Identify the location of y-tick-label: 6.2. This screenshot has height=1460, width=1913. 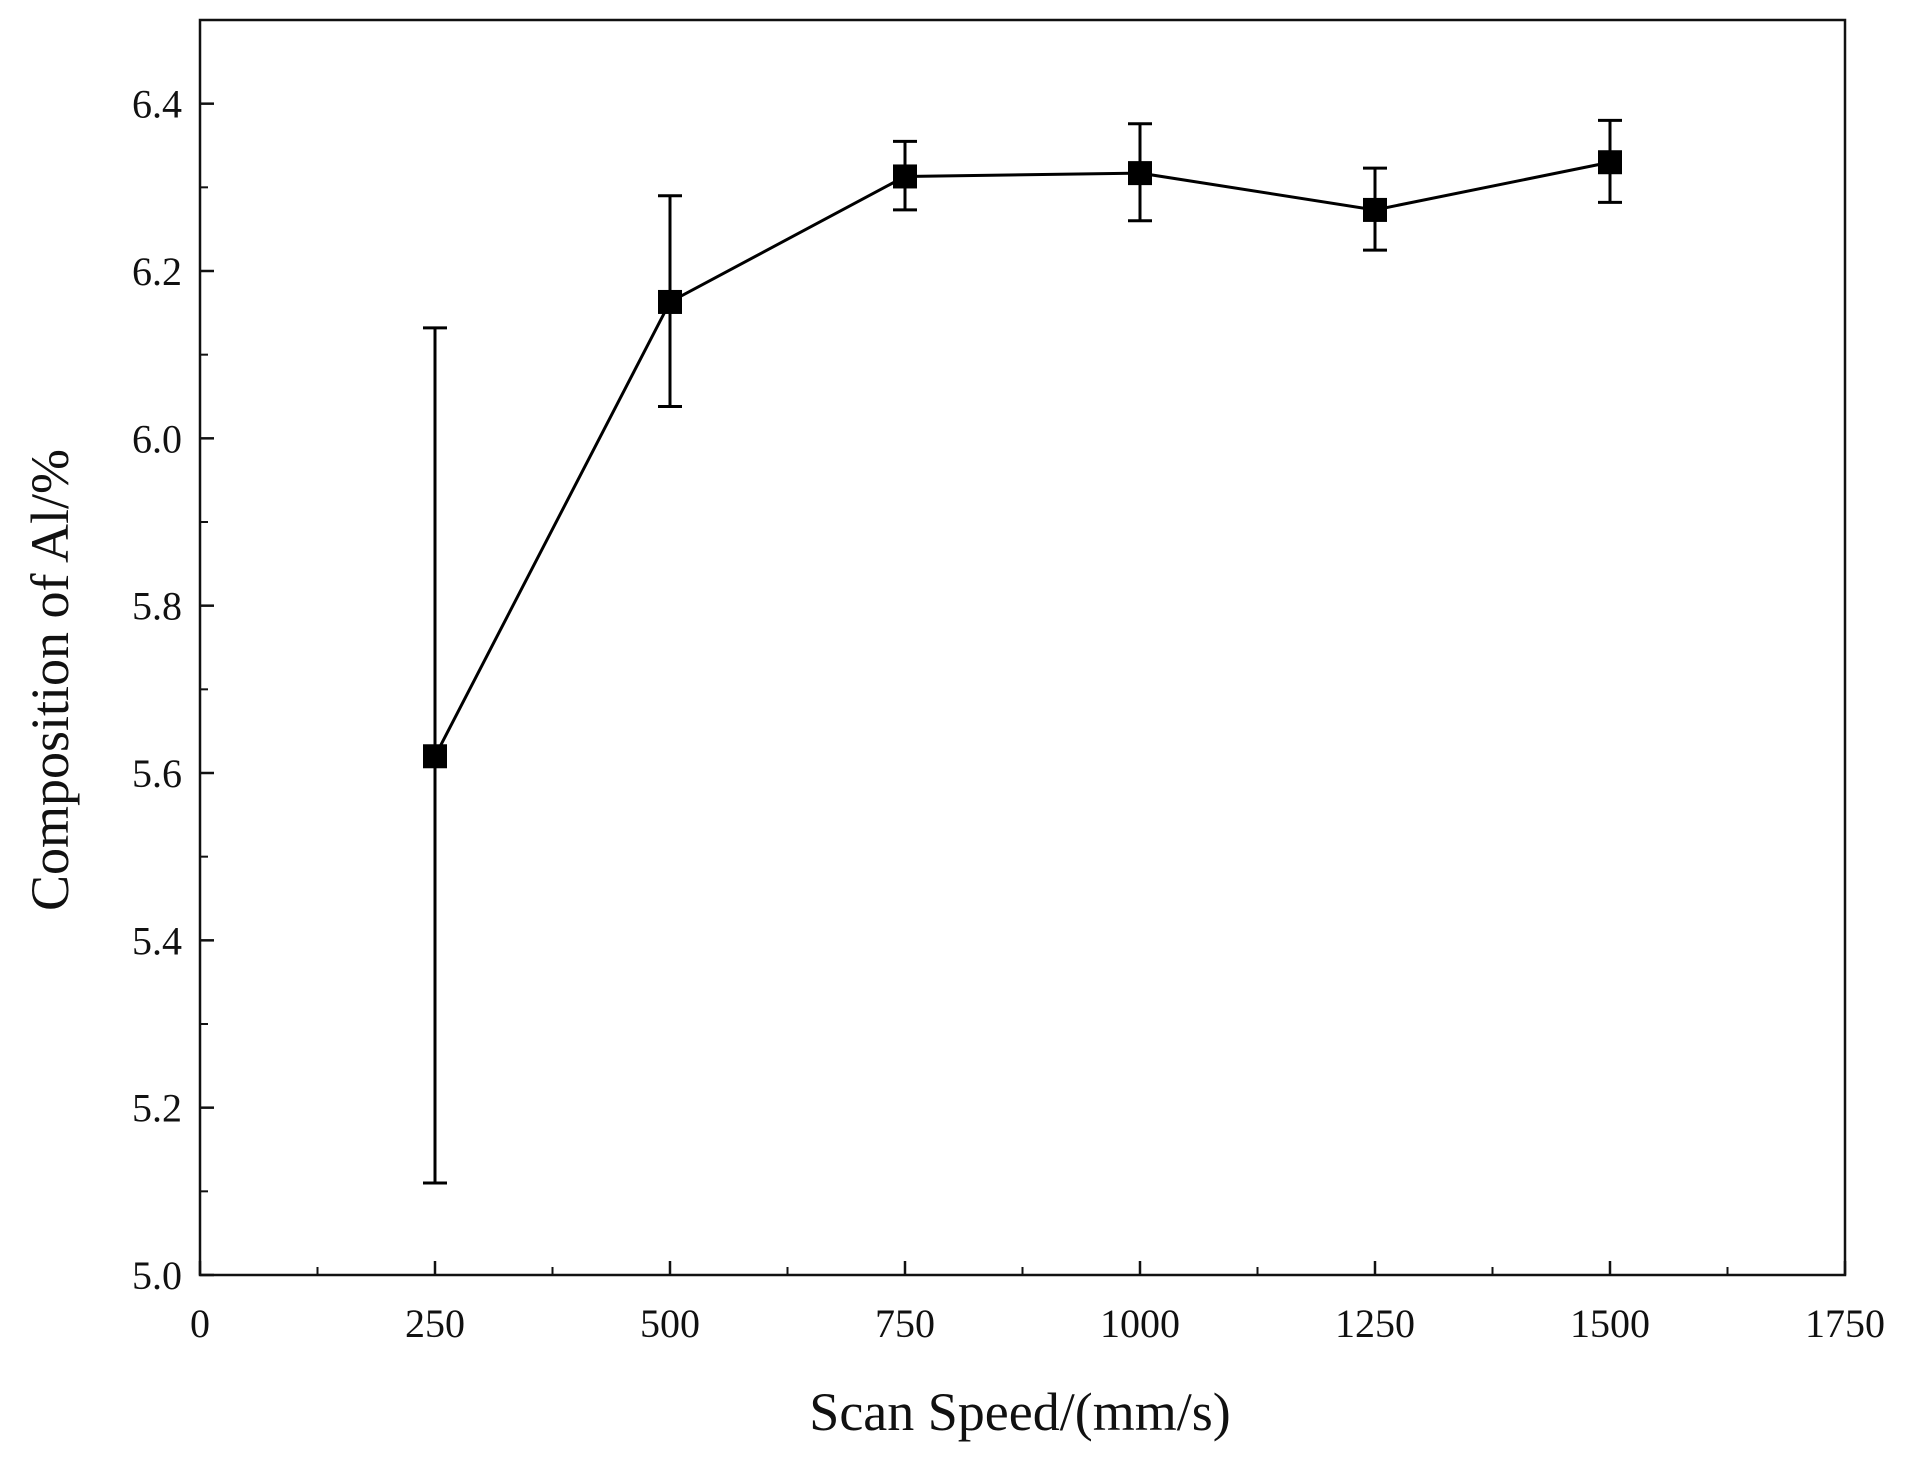
(157, 271).